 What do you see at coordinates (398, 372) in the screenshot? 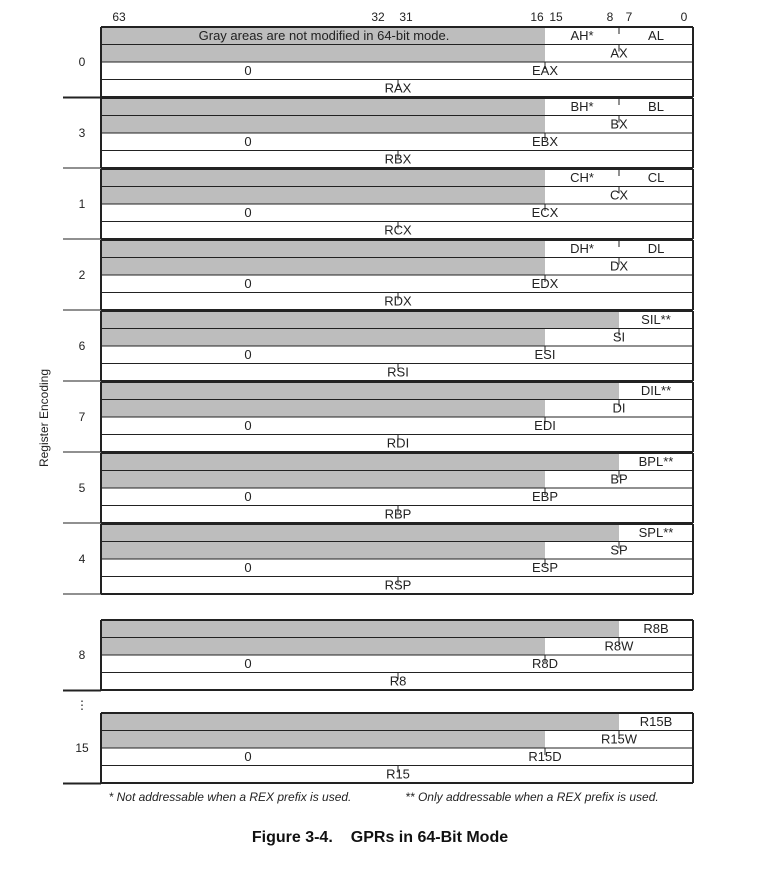
I see `qword-register: RSI` at bounding box center [398, 372].